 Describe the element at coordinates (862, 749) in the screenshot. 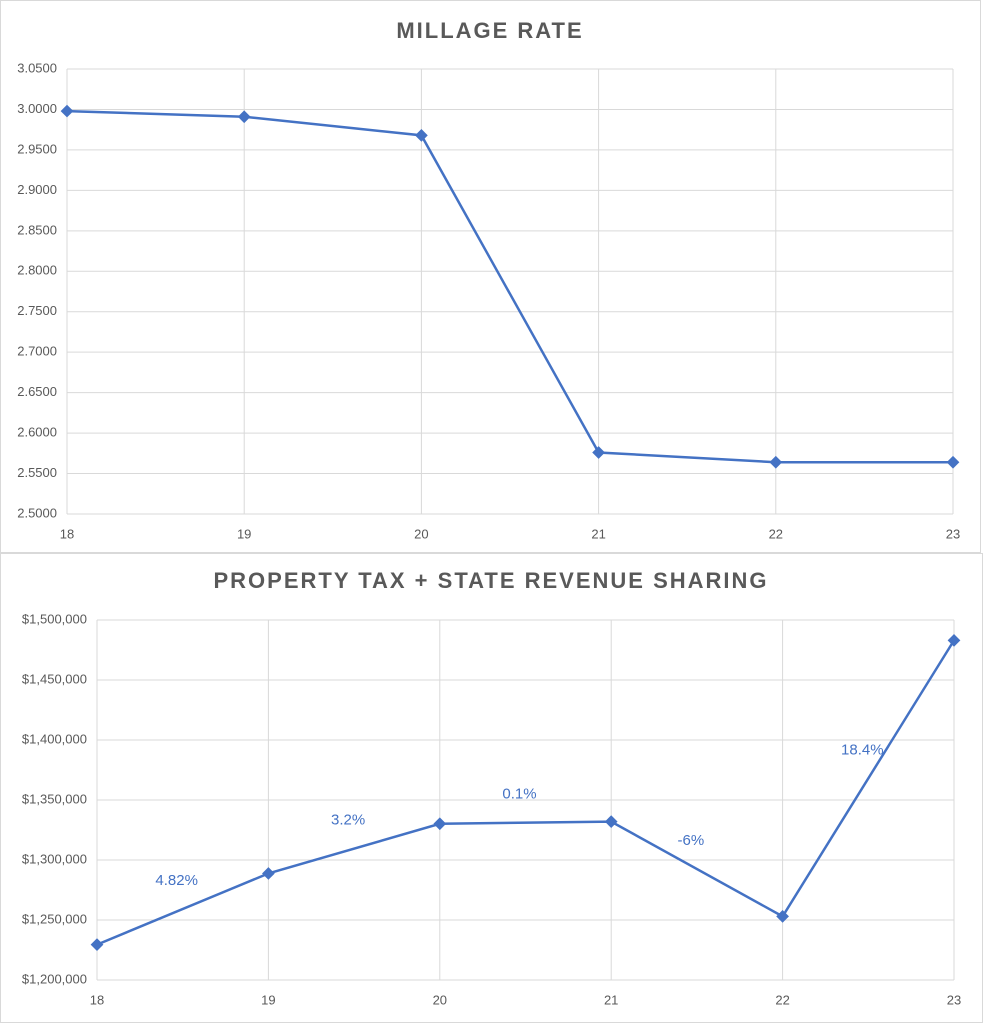

I see `annotation: 18.4%` at that location.